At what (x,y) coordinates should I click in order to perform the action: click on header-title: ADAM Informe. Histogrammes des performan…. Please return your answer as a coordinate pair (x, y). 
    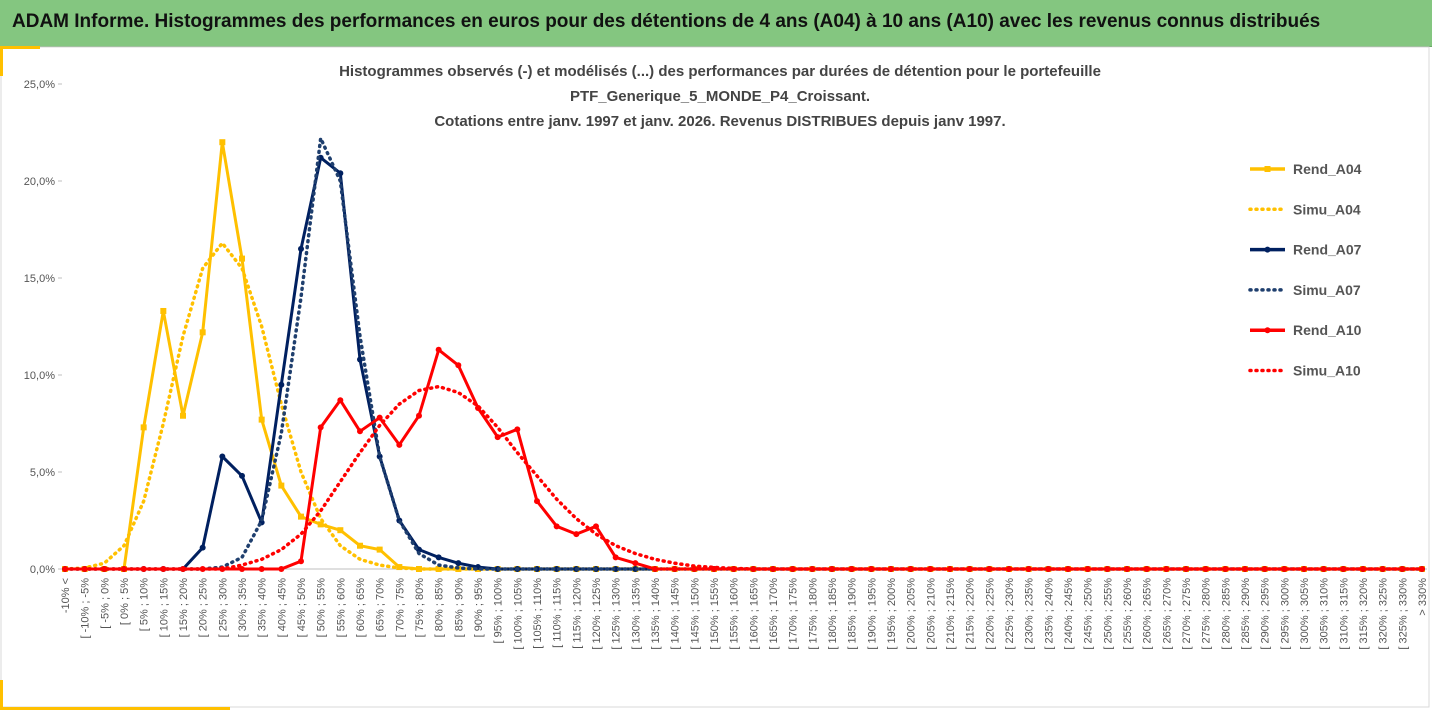
    Looking at the image, I should click on (666, 21).